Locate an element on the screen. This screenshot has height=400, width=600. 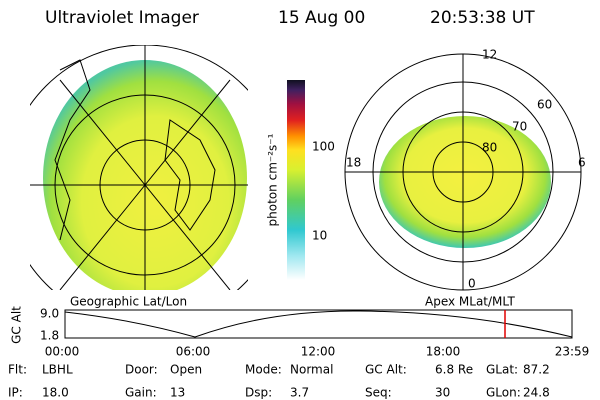
colorbar-tick: 100 is located at coordinates (323, 147).